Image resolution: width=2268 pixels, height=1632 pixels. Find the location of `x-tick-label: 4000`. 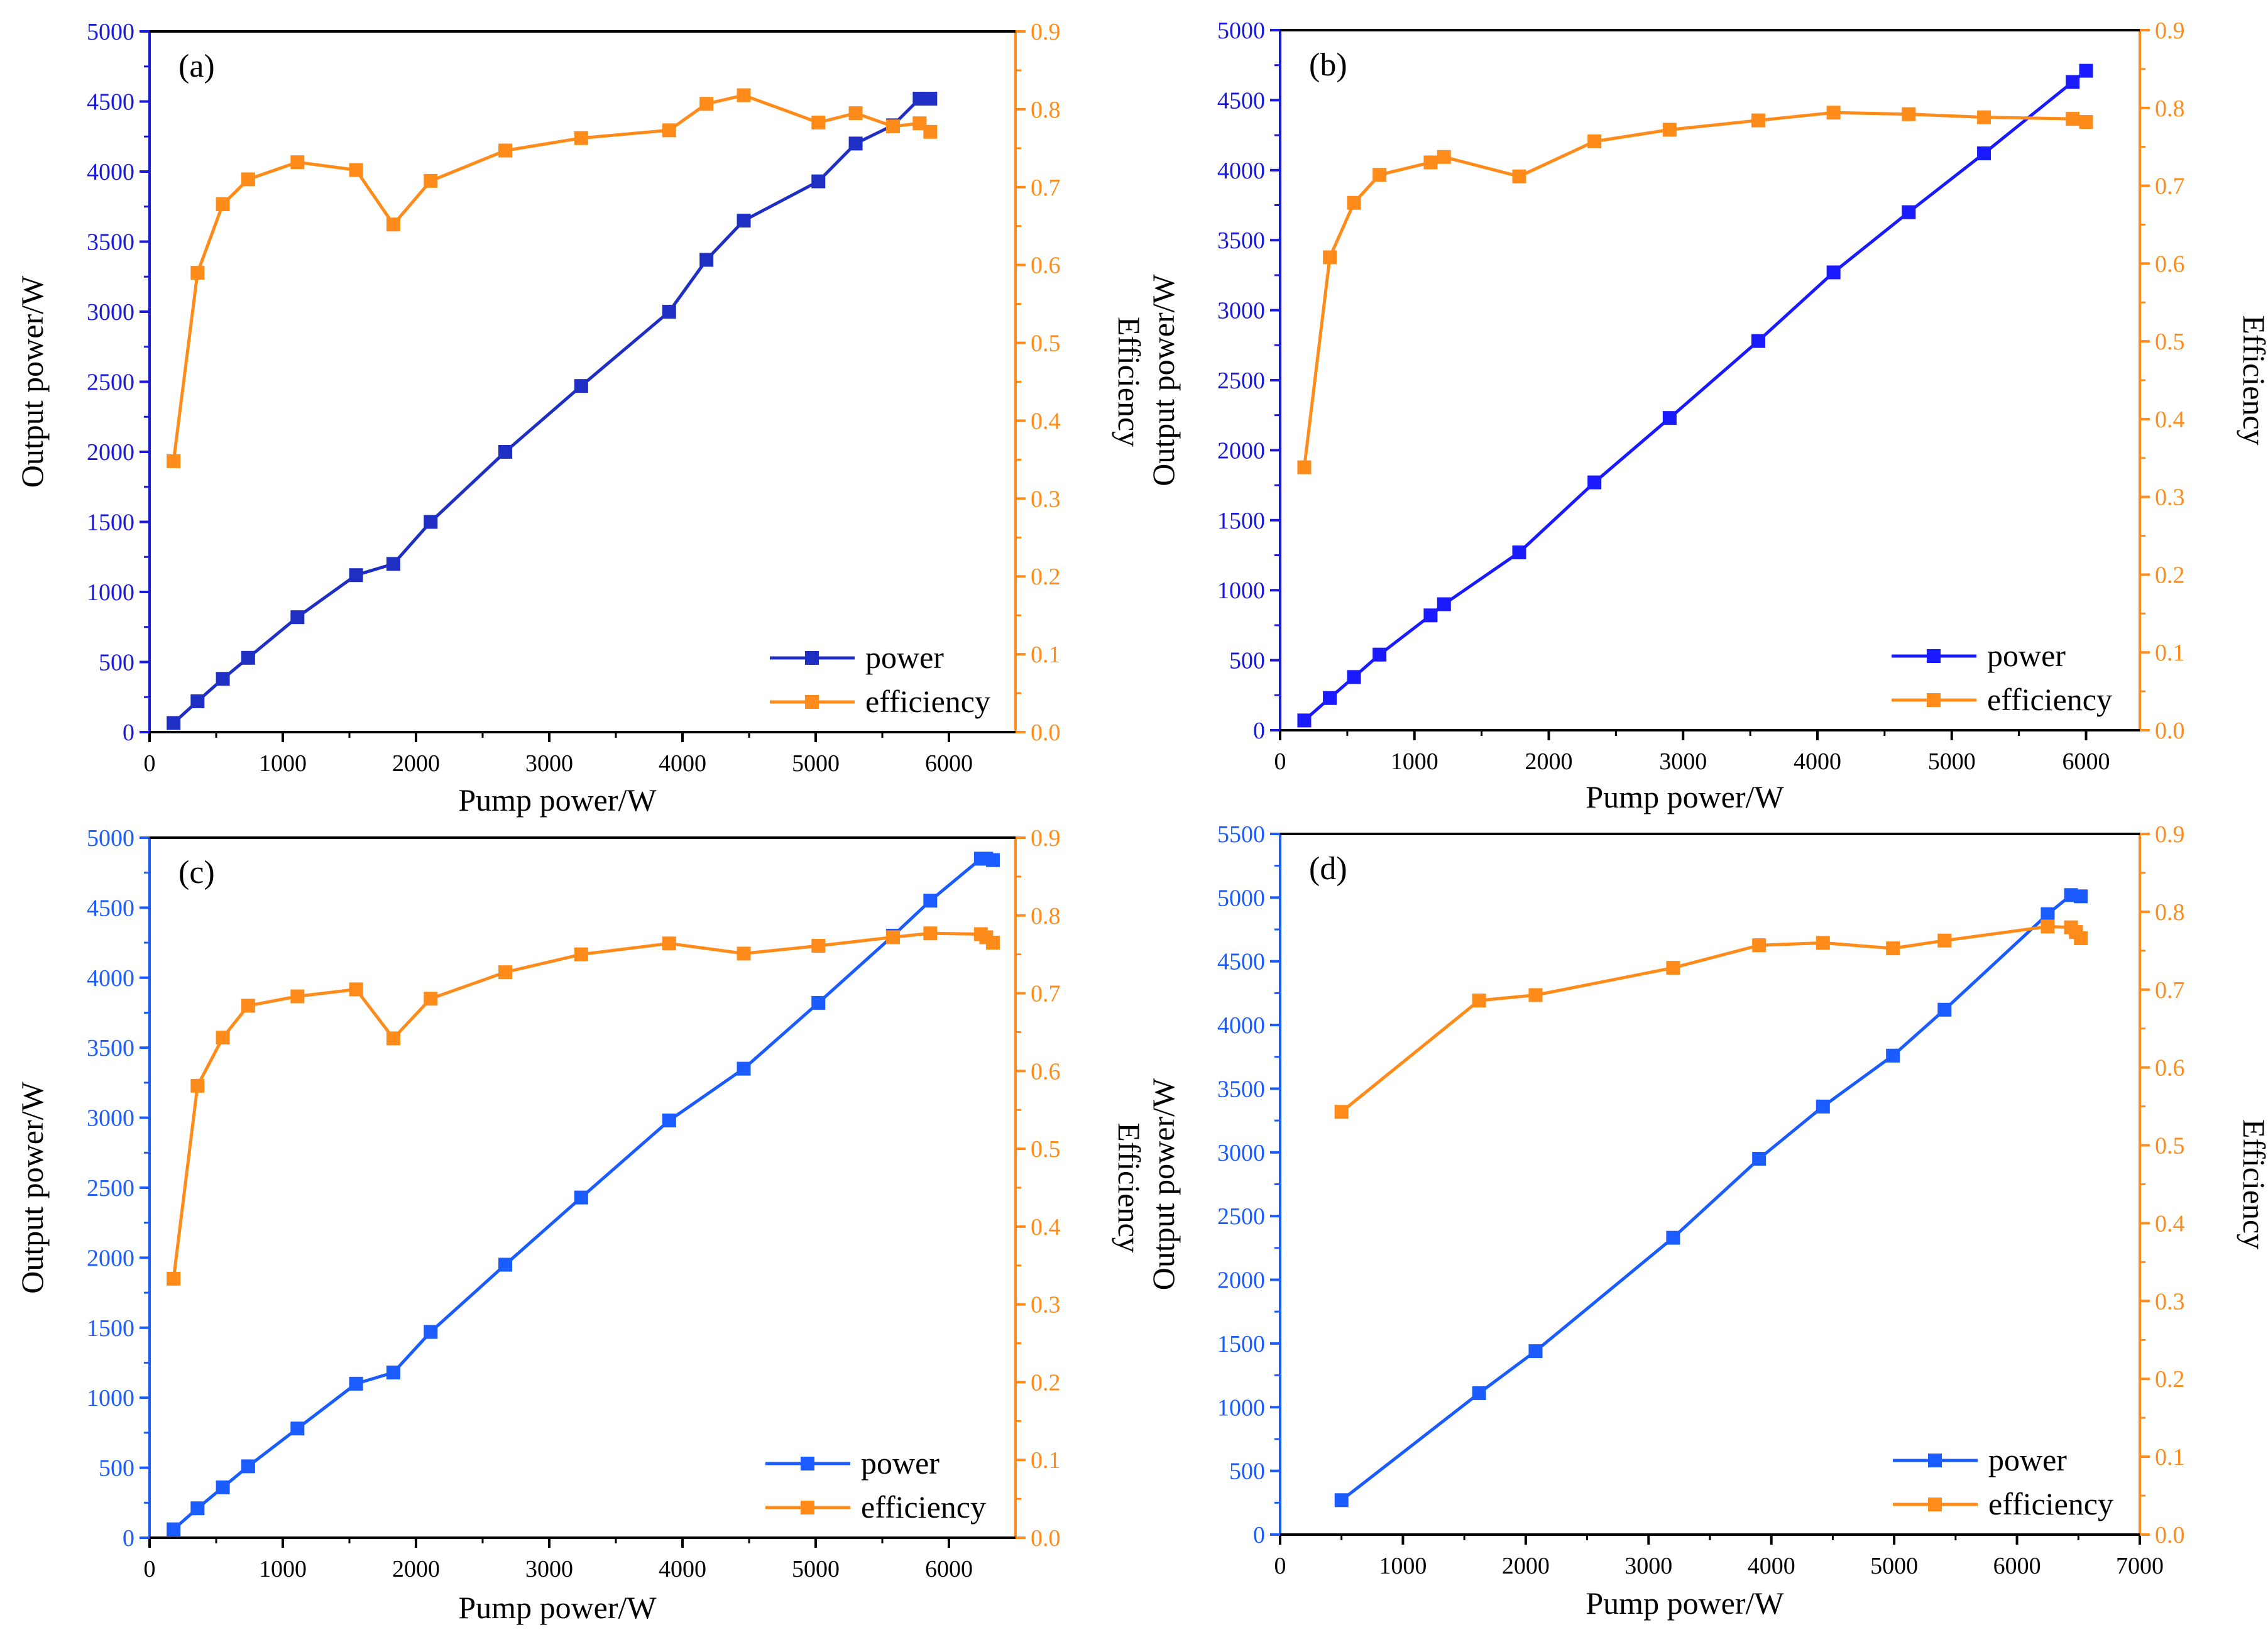

x-tick-label: 4000 is located at coordinates (1772, 1566).